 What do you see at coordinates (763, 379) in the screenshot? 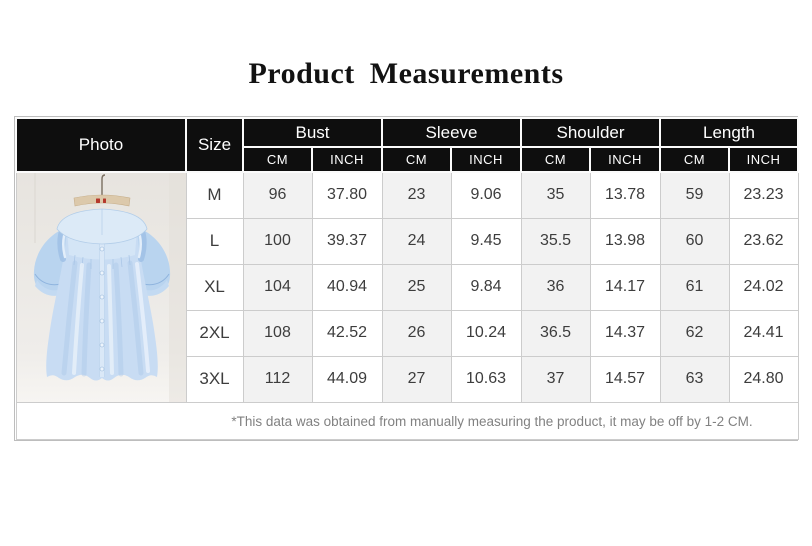
I see `length-inch: 24.80` at bounding box center [763, 379].